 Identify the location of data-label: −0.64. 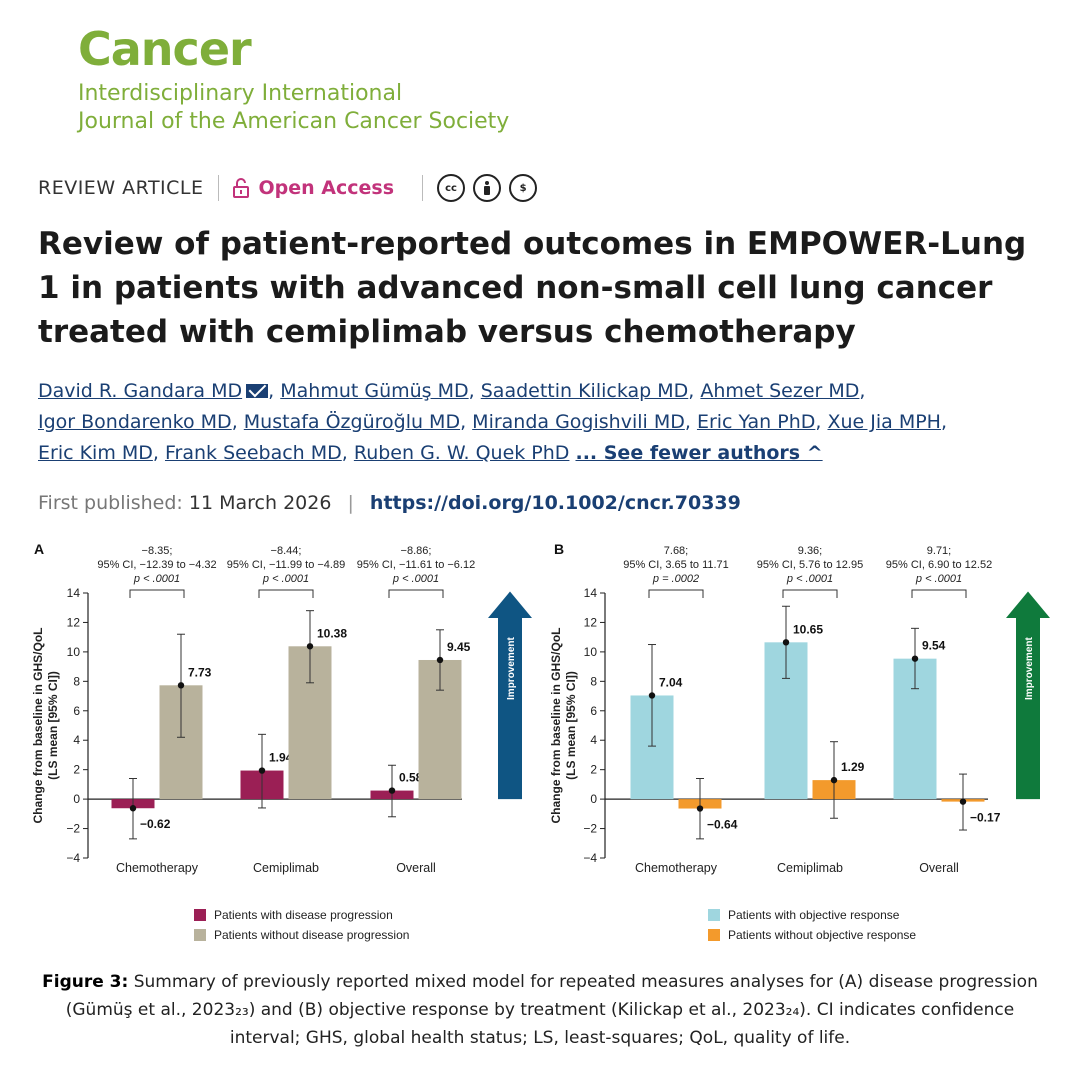
(722, 825).